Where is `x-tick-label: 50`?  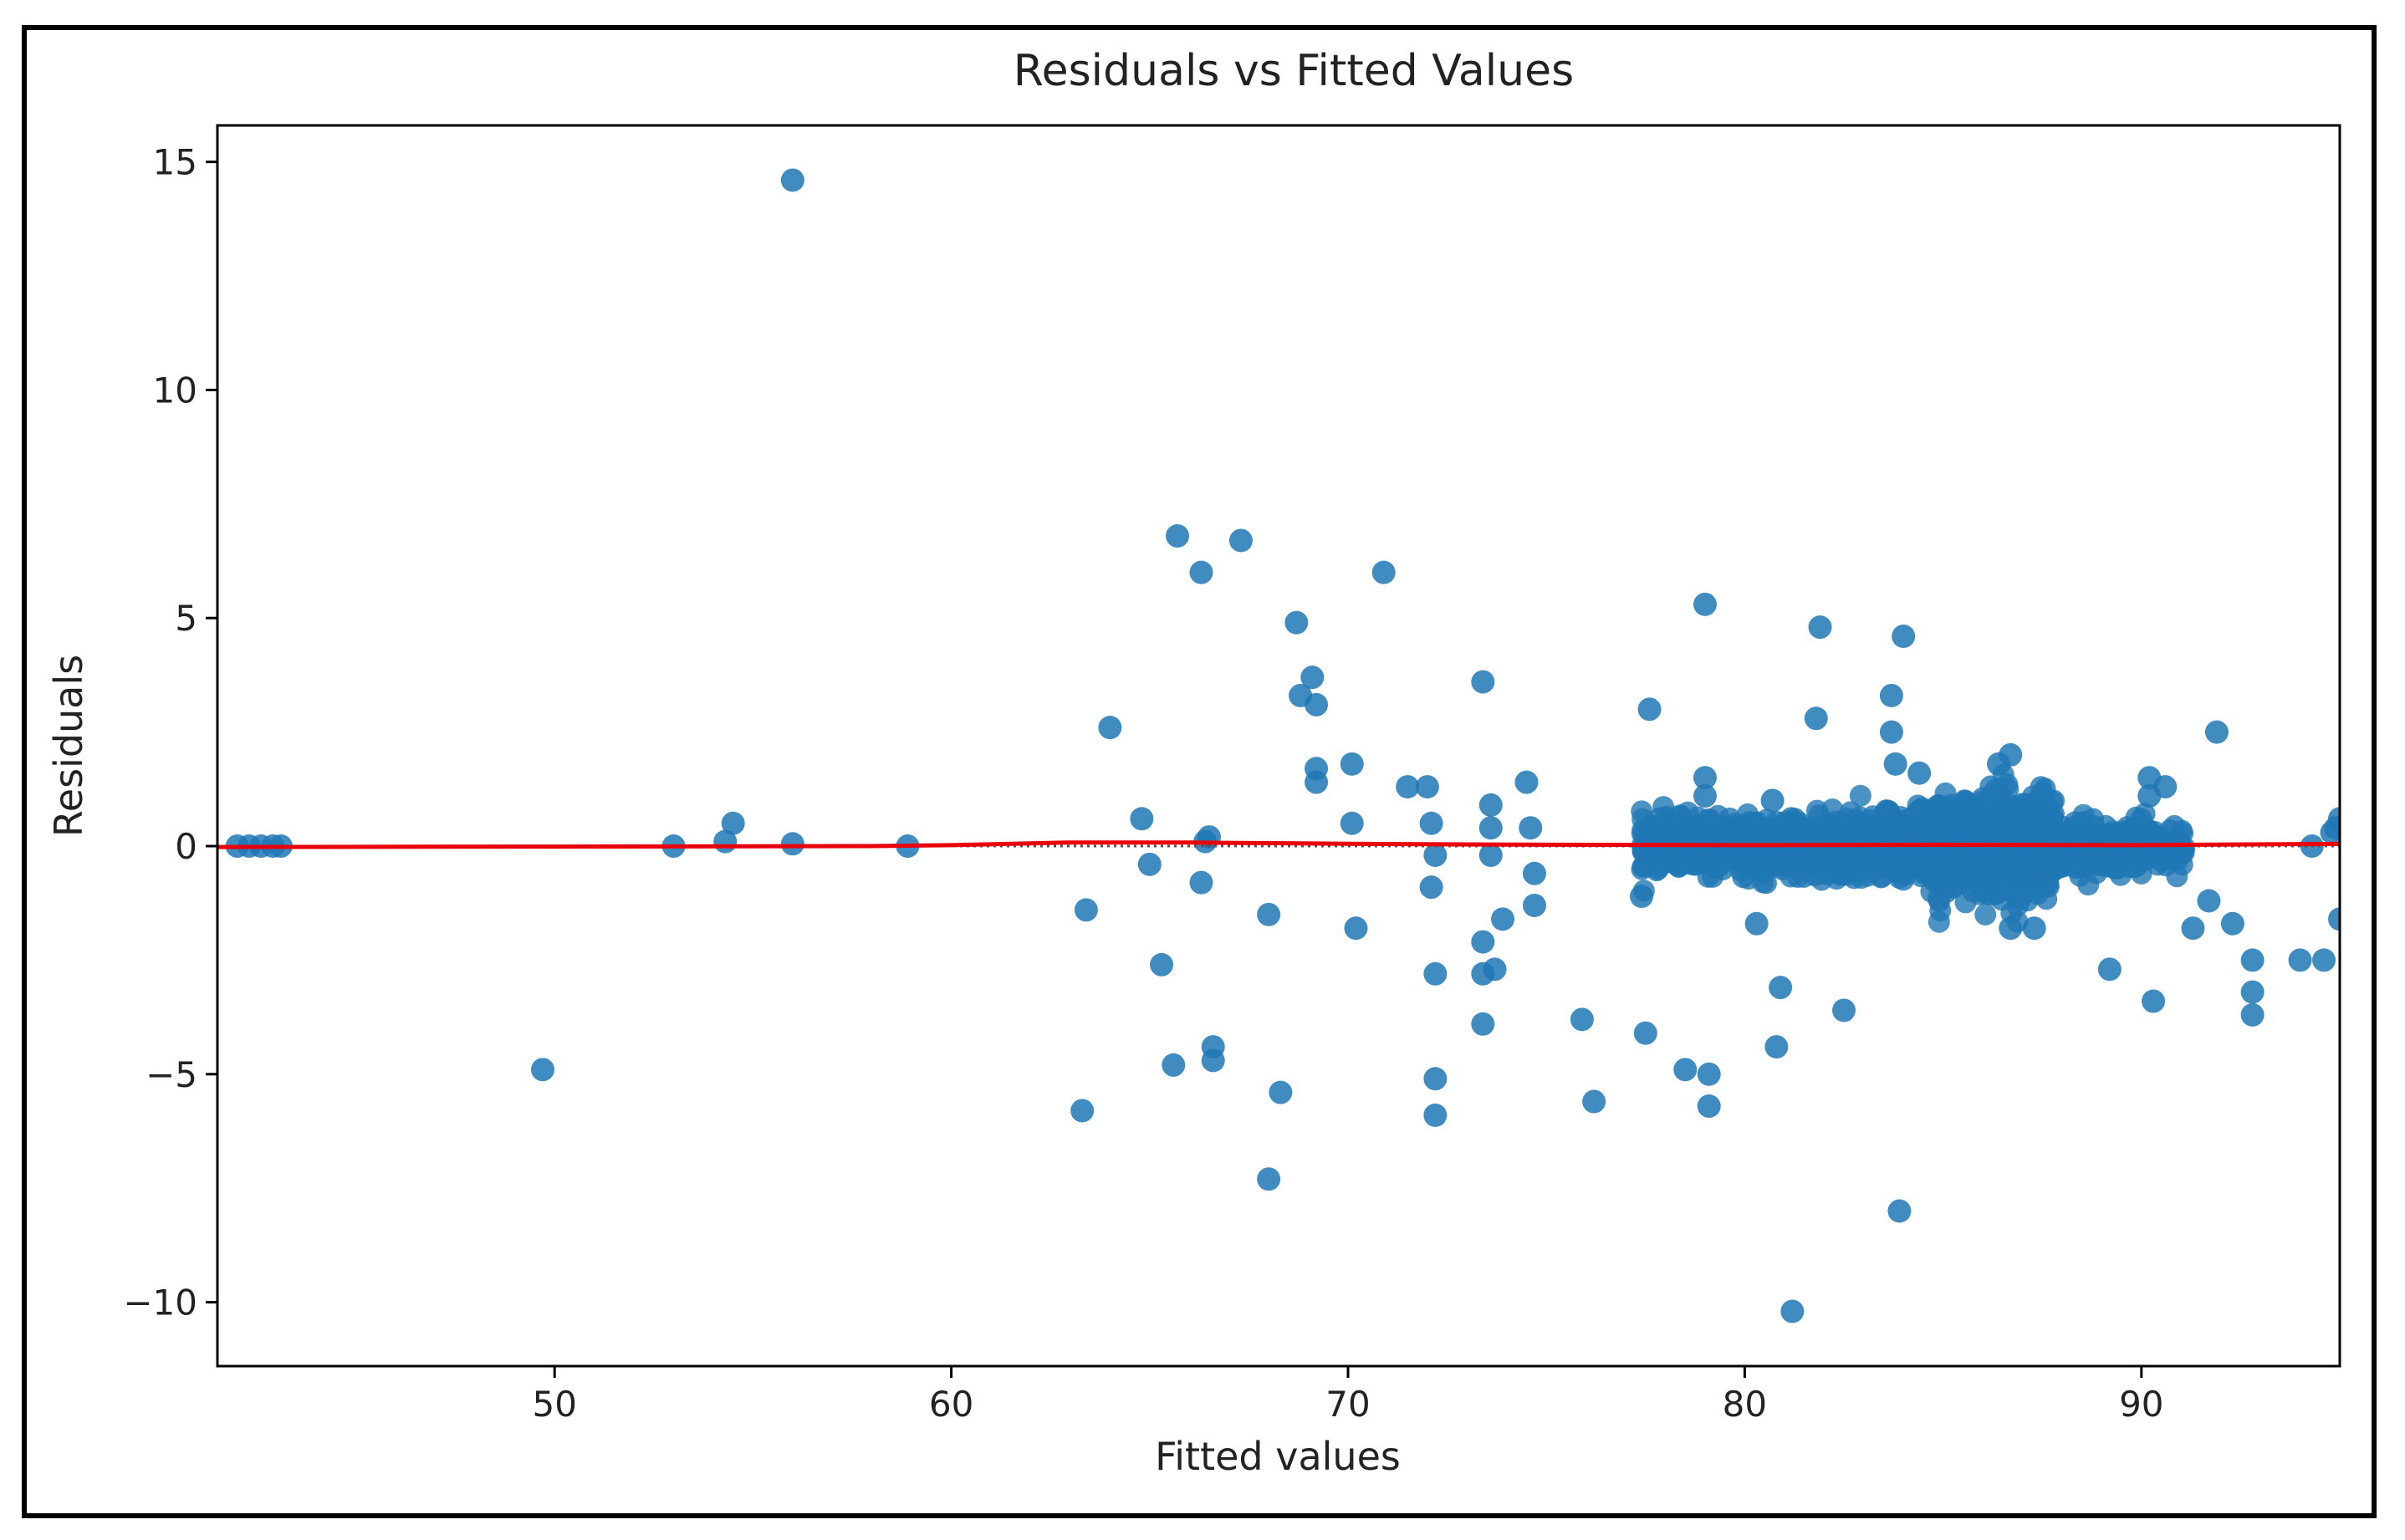 x-tick-label: 50 is located at coordinates (555, 1405).